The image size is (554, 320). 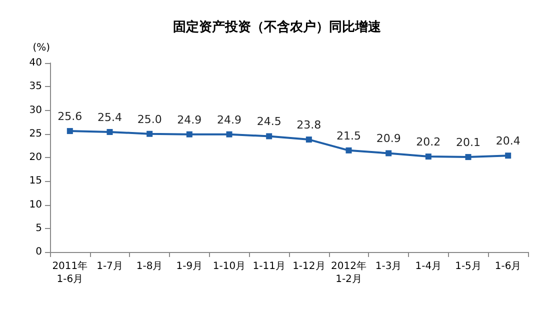 I want to click on x-tick-label: 1-12月, so click(x=309, y=266).